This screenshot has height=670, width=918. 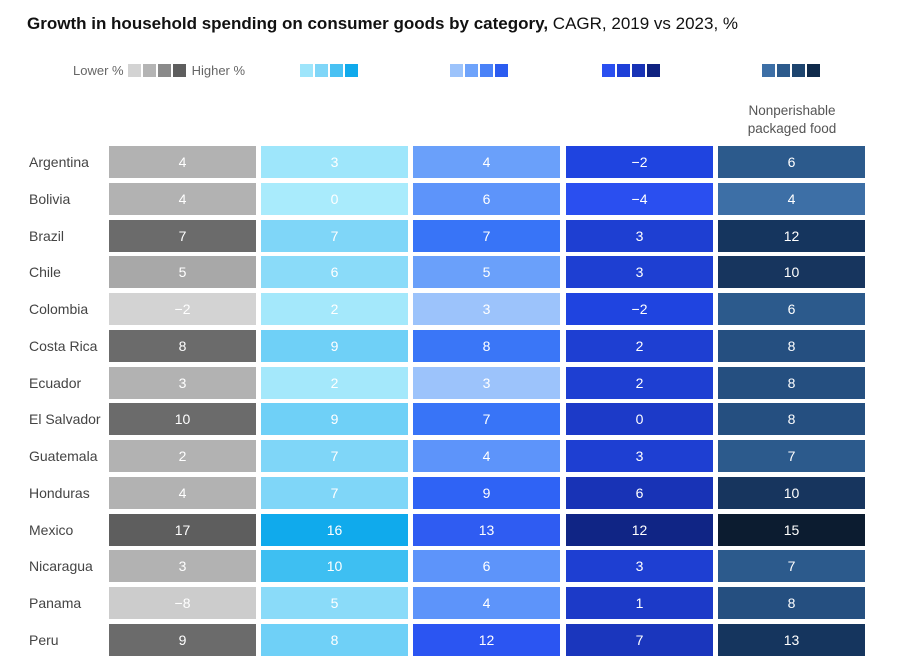 I want to click on row-label: Mexico, so click(x=51, y=529).